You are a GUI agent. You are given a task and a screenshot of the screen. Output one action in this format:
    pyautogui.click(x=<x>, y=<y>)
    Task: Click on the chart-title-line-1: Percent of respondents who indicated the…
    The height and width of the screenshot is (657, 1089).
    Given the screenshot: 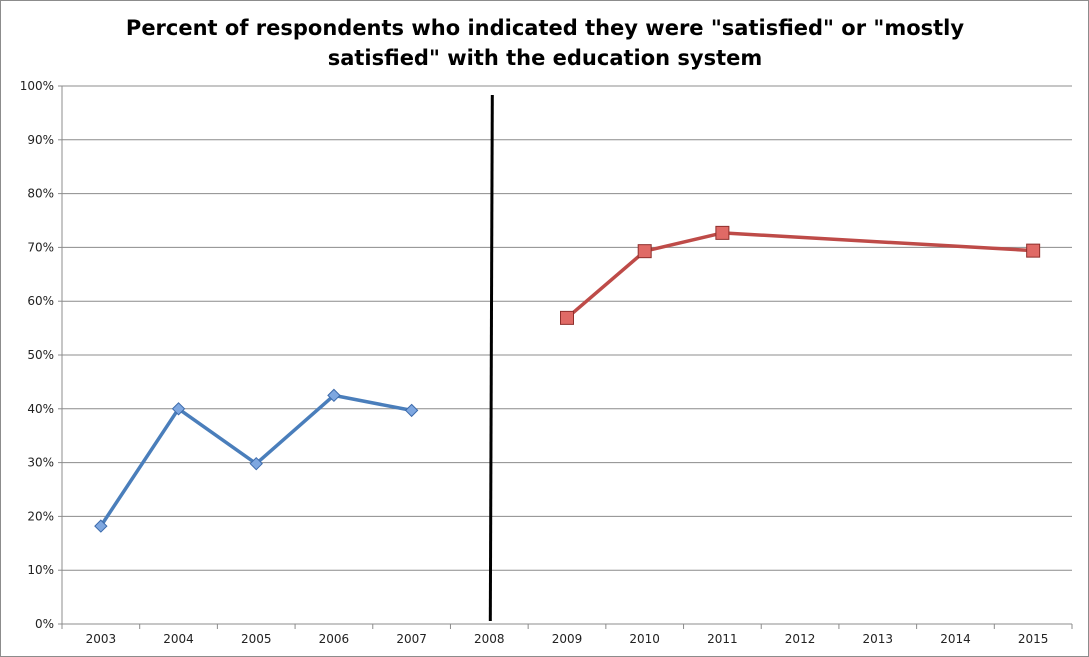 What is the action you would take?
    pyautogui.click(x=545, y=28)
    